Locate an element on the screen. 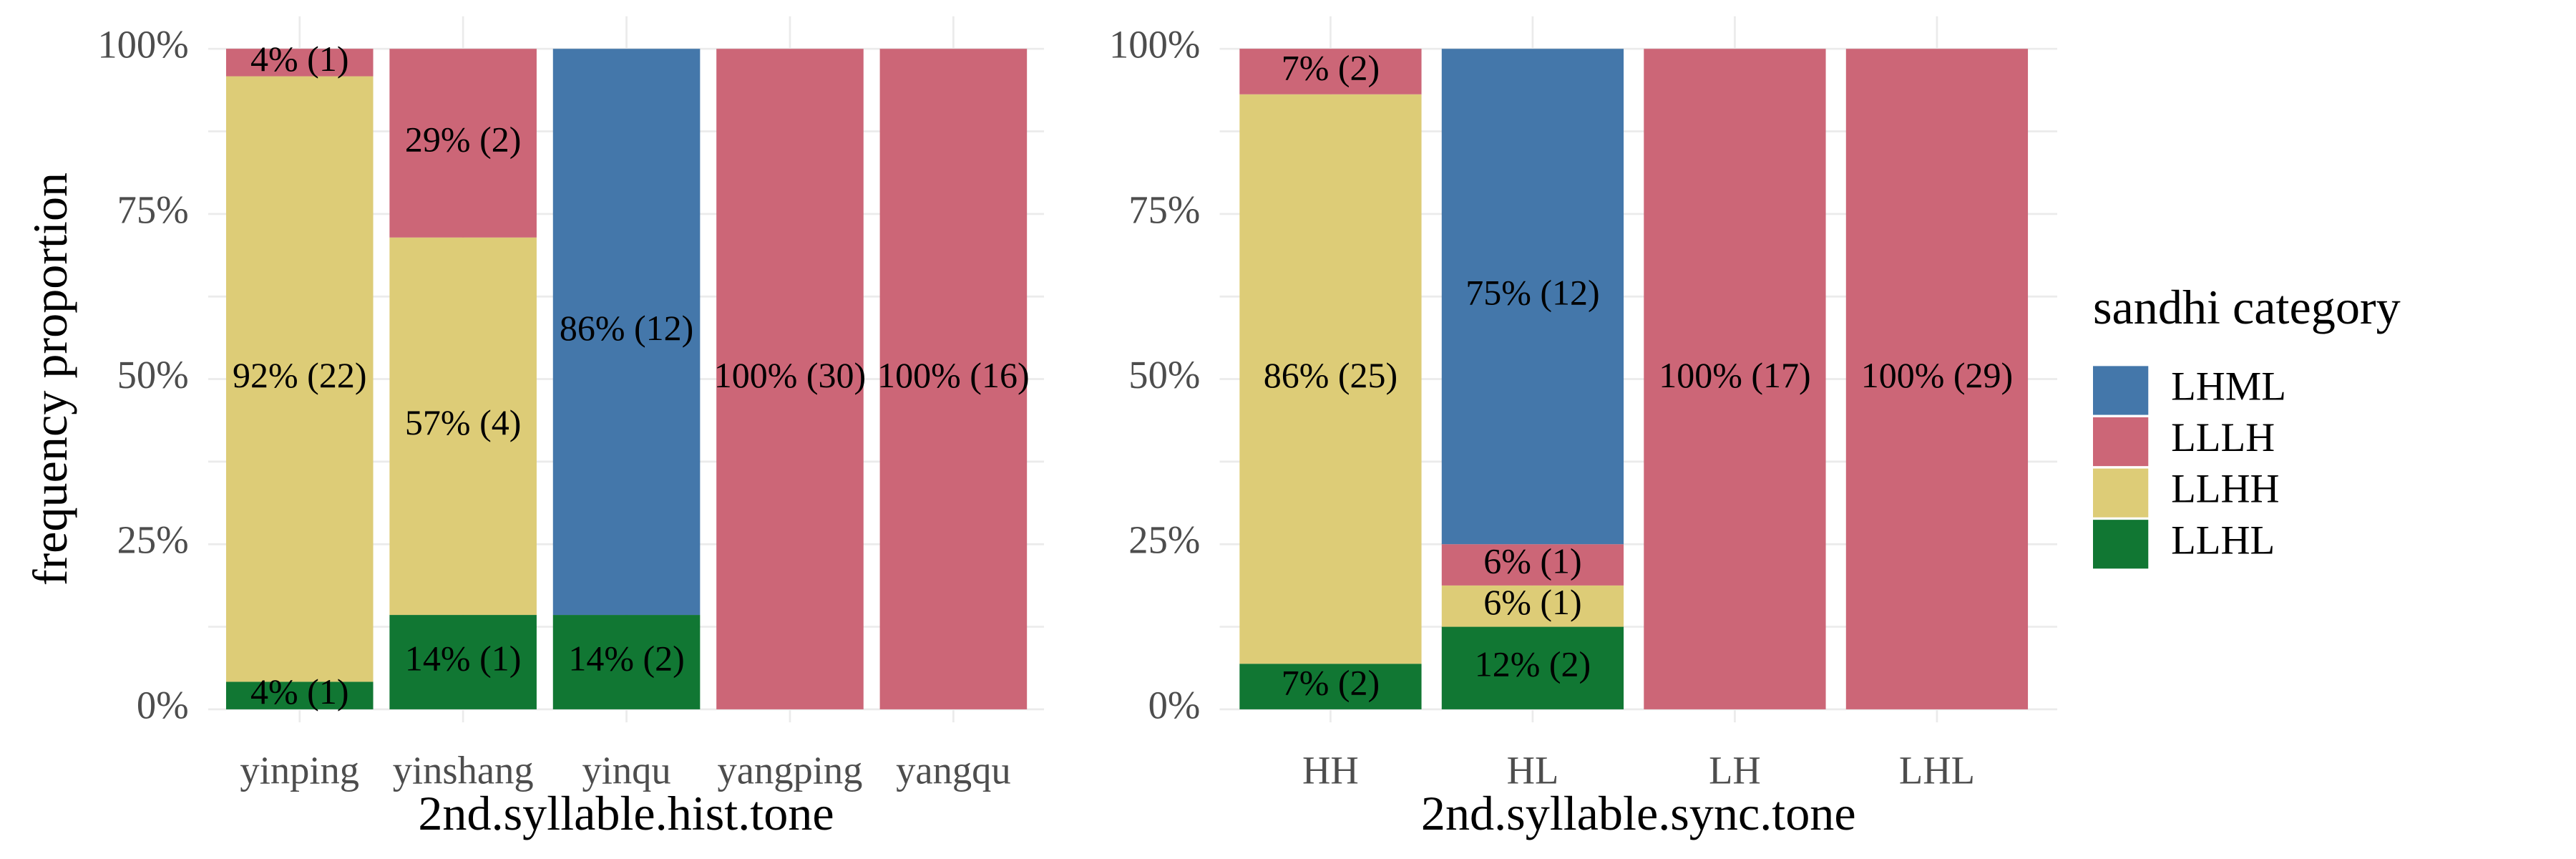 This screenshot has width=2576, height=859. y-axis-title: frequency proportion is located at coordinates (50, 379).